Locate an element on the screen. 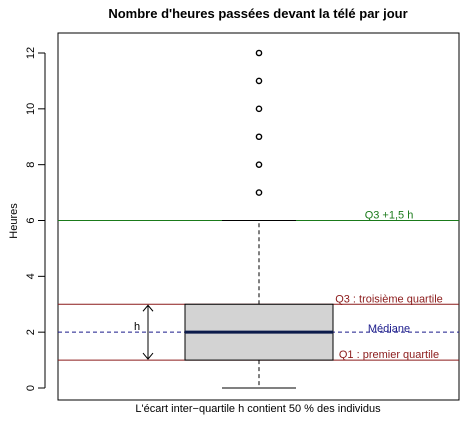  y-tick-label-4: 4 is located at coordinates (31, 276).